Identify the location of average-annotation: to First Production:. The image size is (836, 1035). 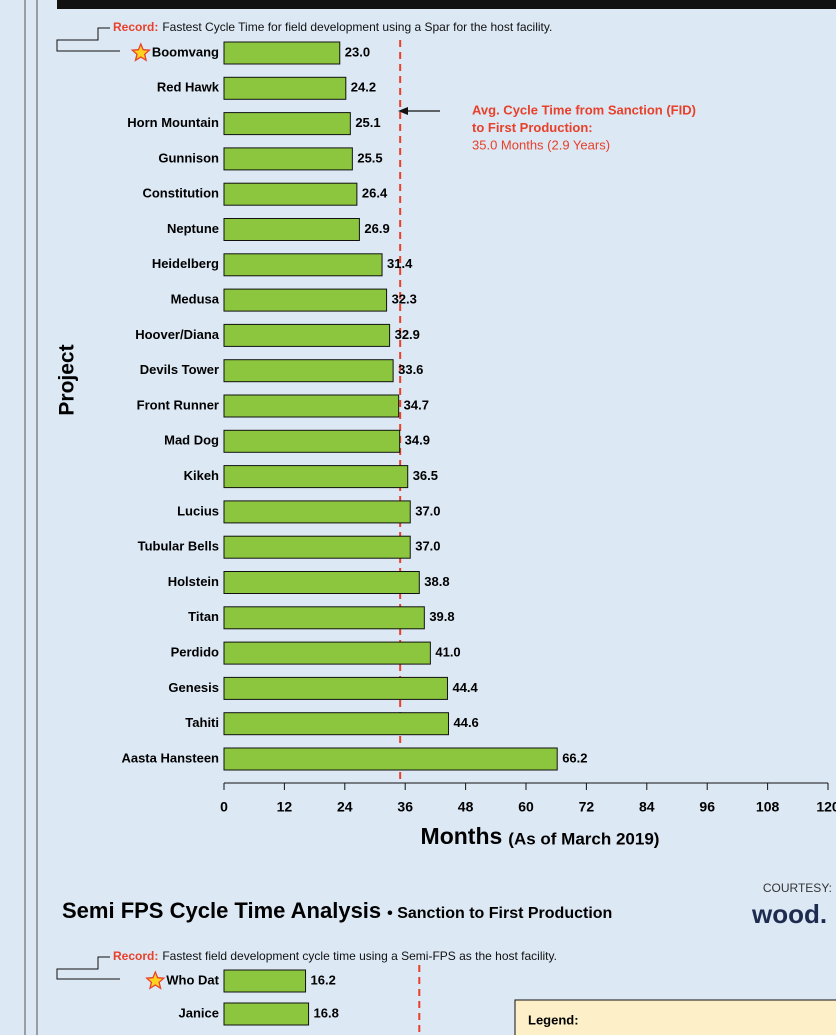
(532, 127).